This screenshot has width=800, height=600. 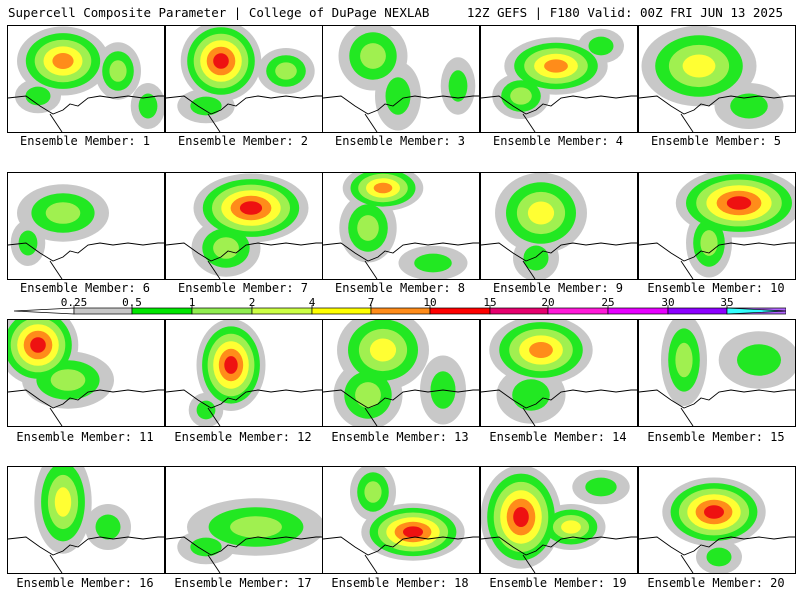 I want to click on colorbar-arrow-right, so click(x=756, y=311).